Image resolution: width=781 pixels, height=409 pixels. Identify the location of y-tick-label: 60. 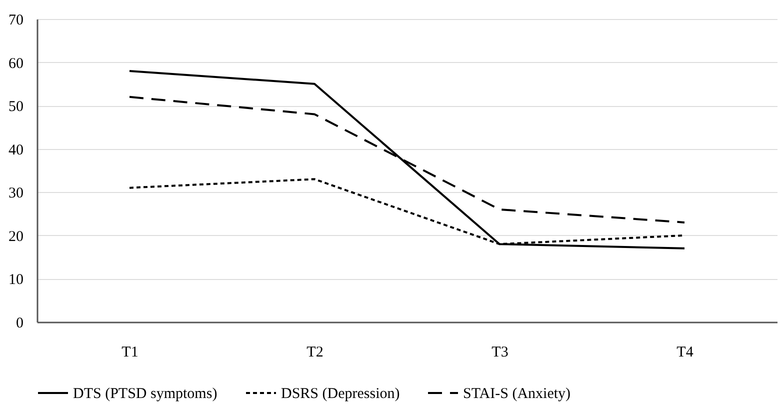
(16, 64).